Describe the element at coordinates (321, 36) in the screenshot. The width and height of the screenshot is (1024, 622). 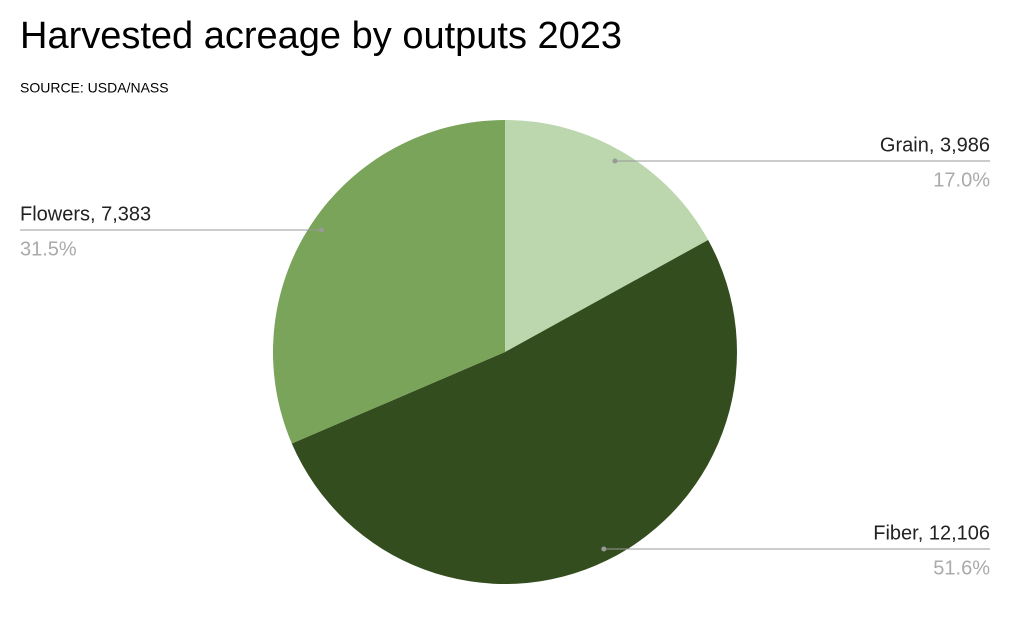
I see `chart-title: Harvested acreage by outputs 2023` at that location.